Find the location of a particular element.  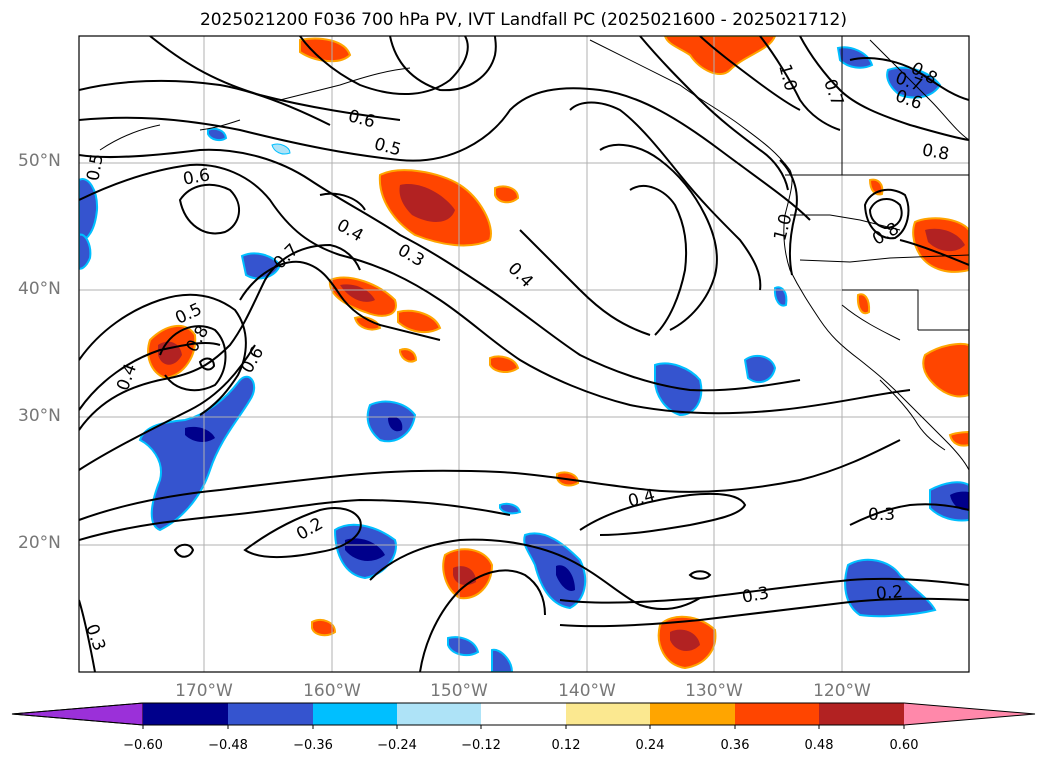

colorbar is located at coordinates (523, 715).